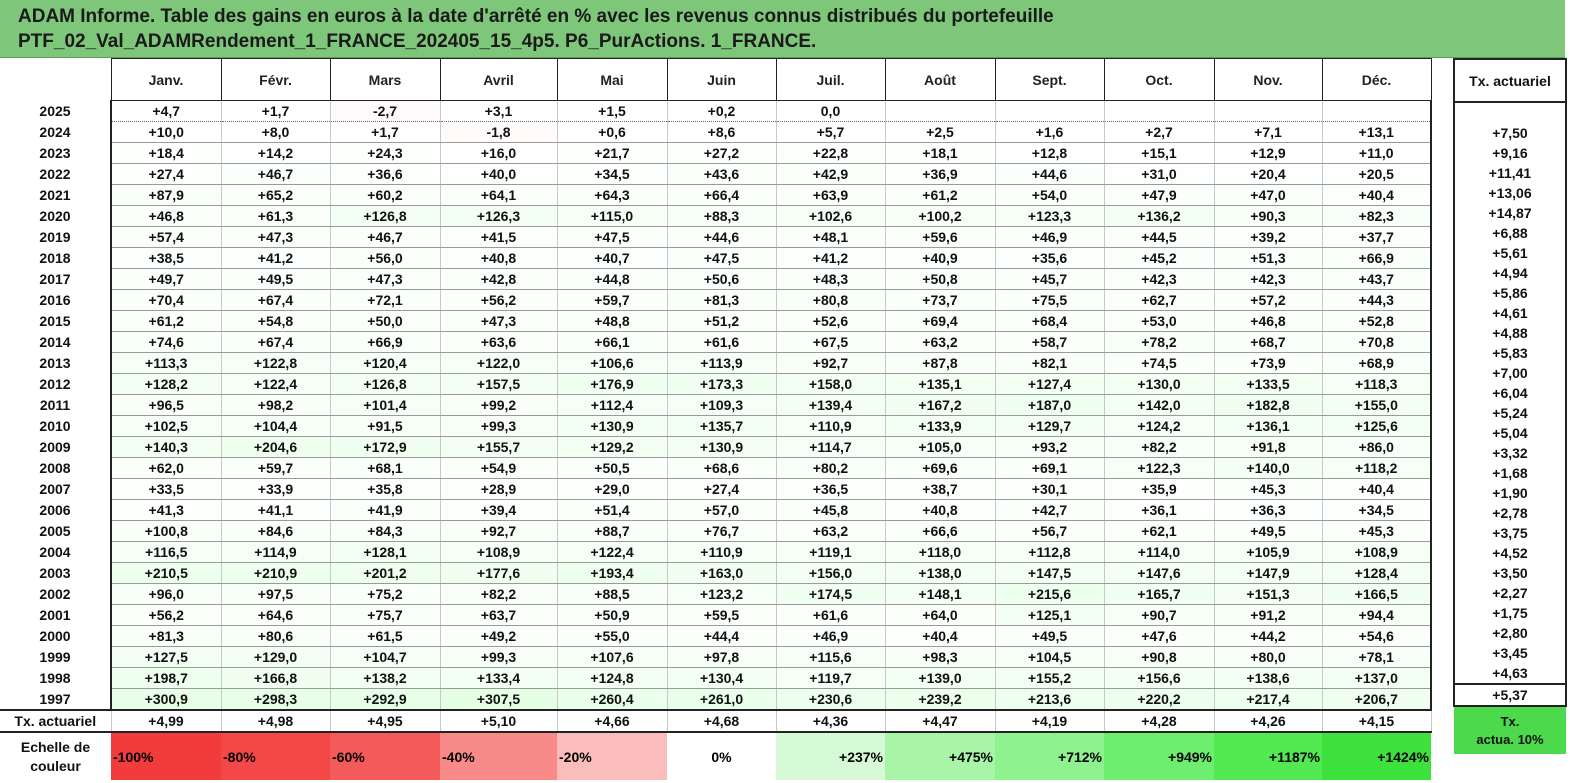 The image size is (1573, 783). Describe the element at coordinates (275, 174) in the screenshot. I see `value-cell: +46,7` at that location.